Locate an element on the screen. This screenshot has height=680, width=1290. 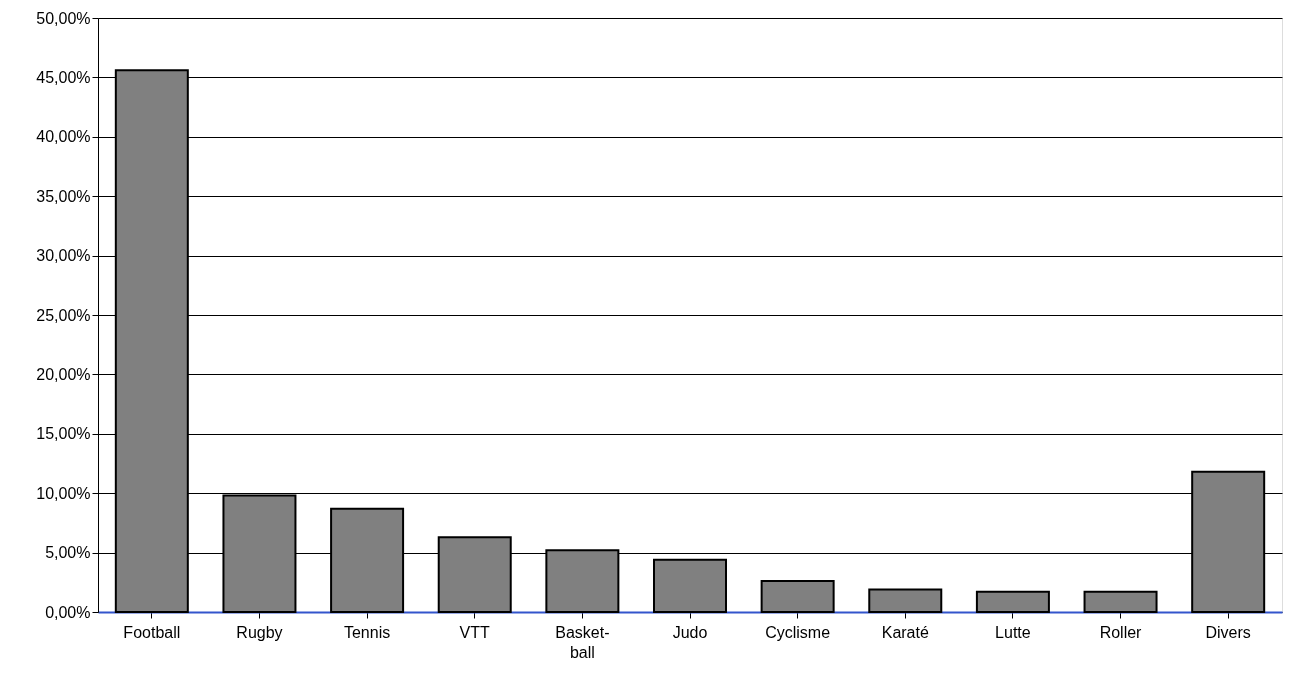
y-tick-label: 40,00% is located at coordinates (63, 137).